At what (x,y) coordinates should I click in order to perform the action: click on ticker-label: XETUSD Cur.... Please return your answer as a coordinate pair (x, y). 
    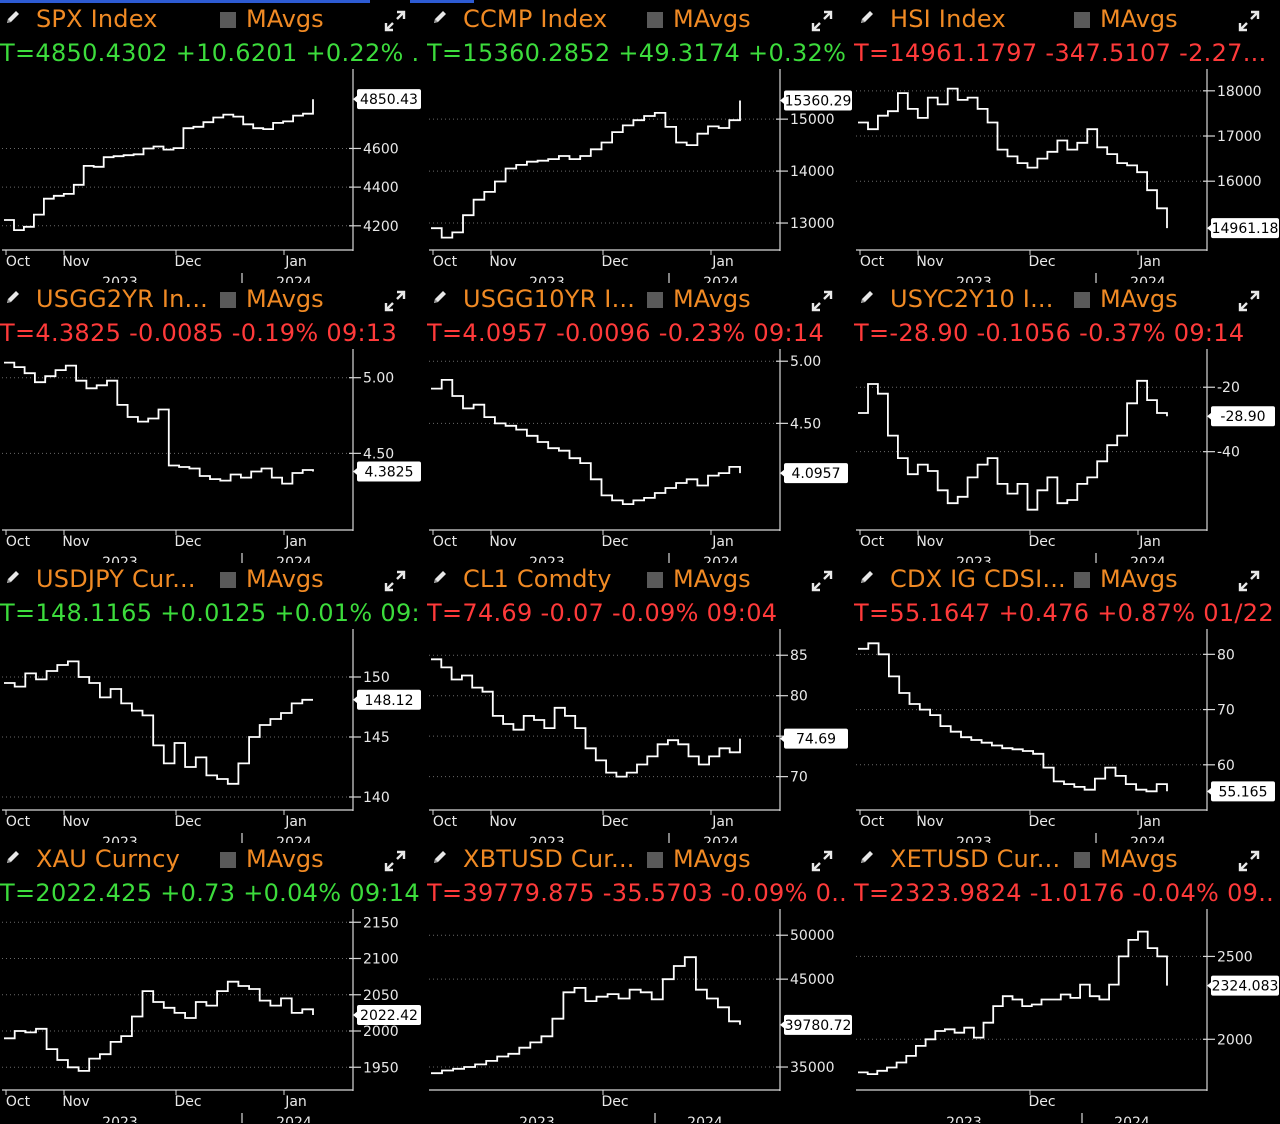
    Looking at the image, I should click on (975, 859).